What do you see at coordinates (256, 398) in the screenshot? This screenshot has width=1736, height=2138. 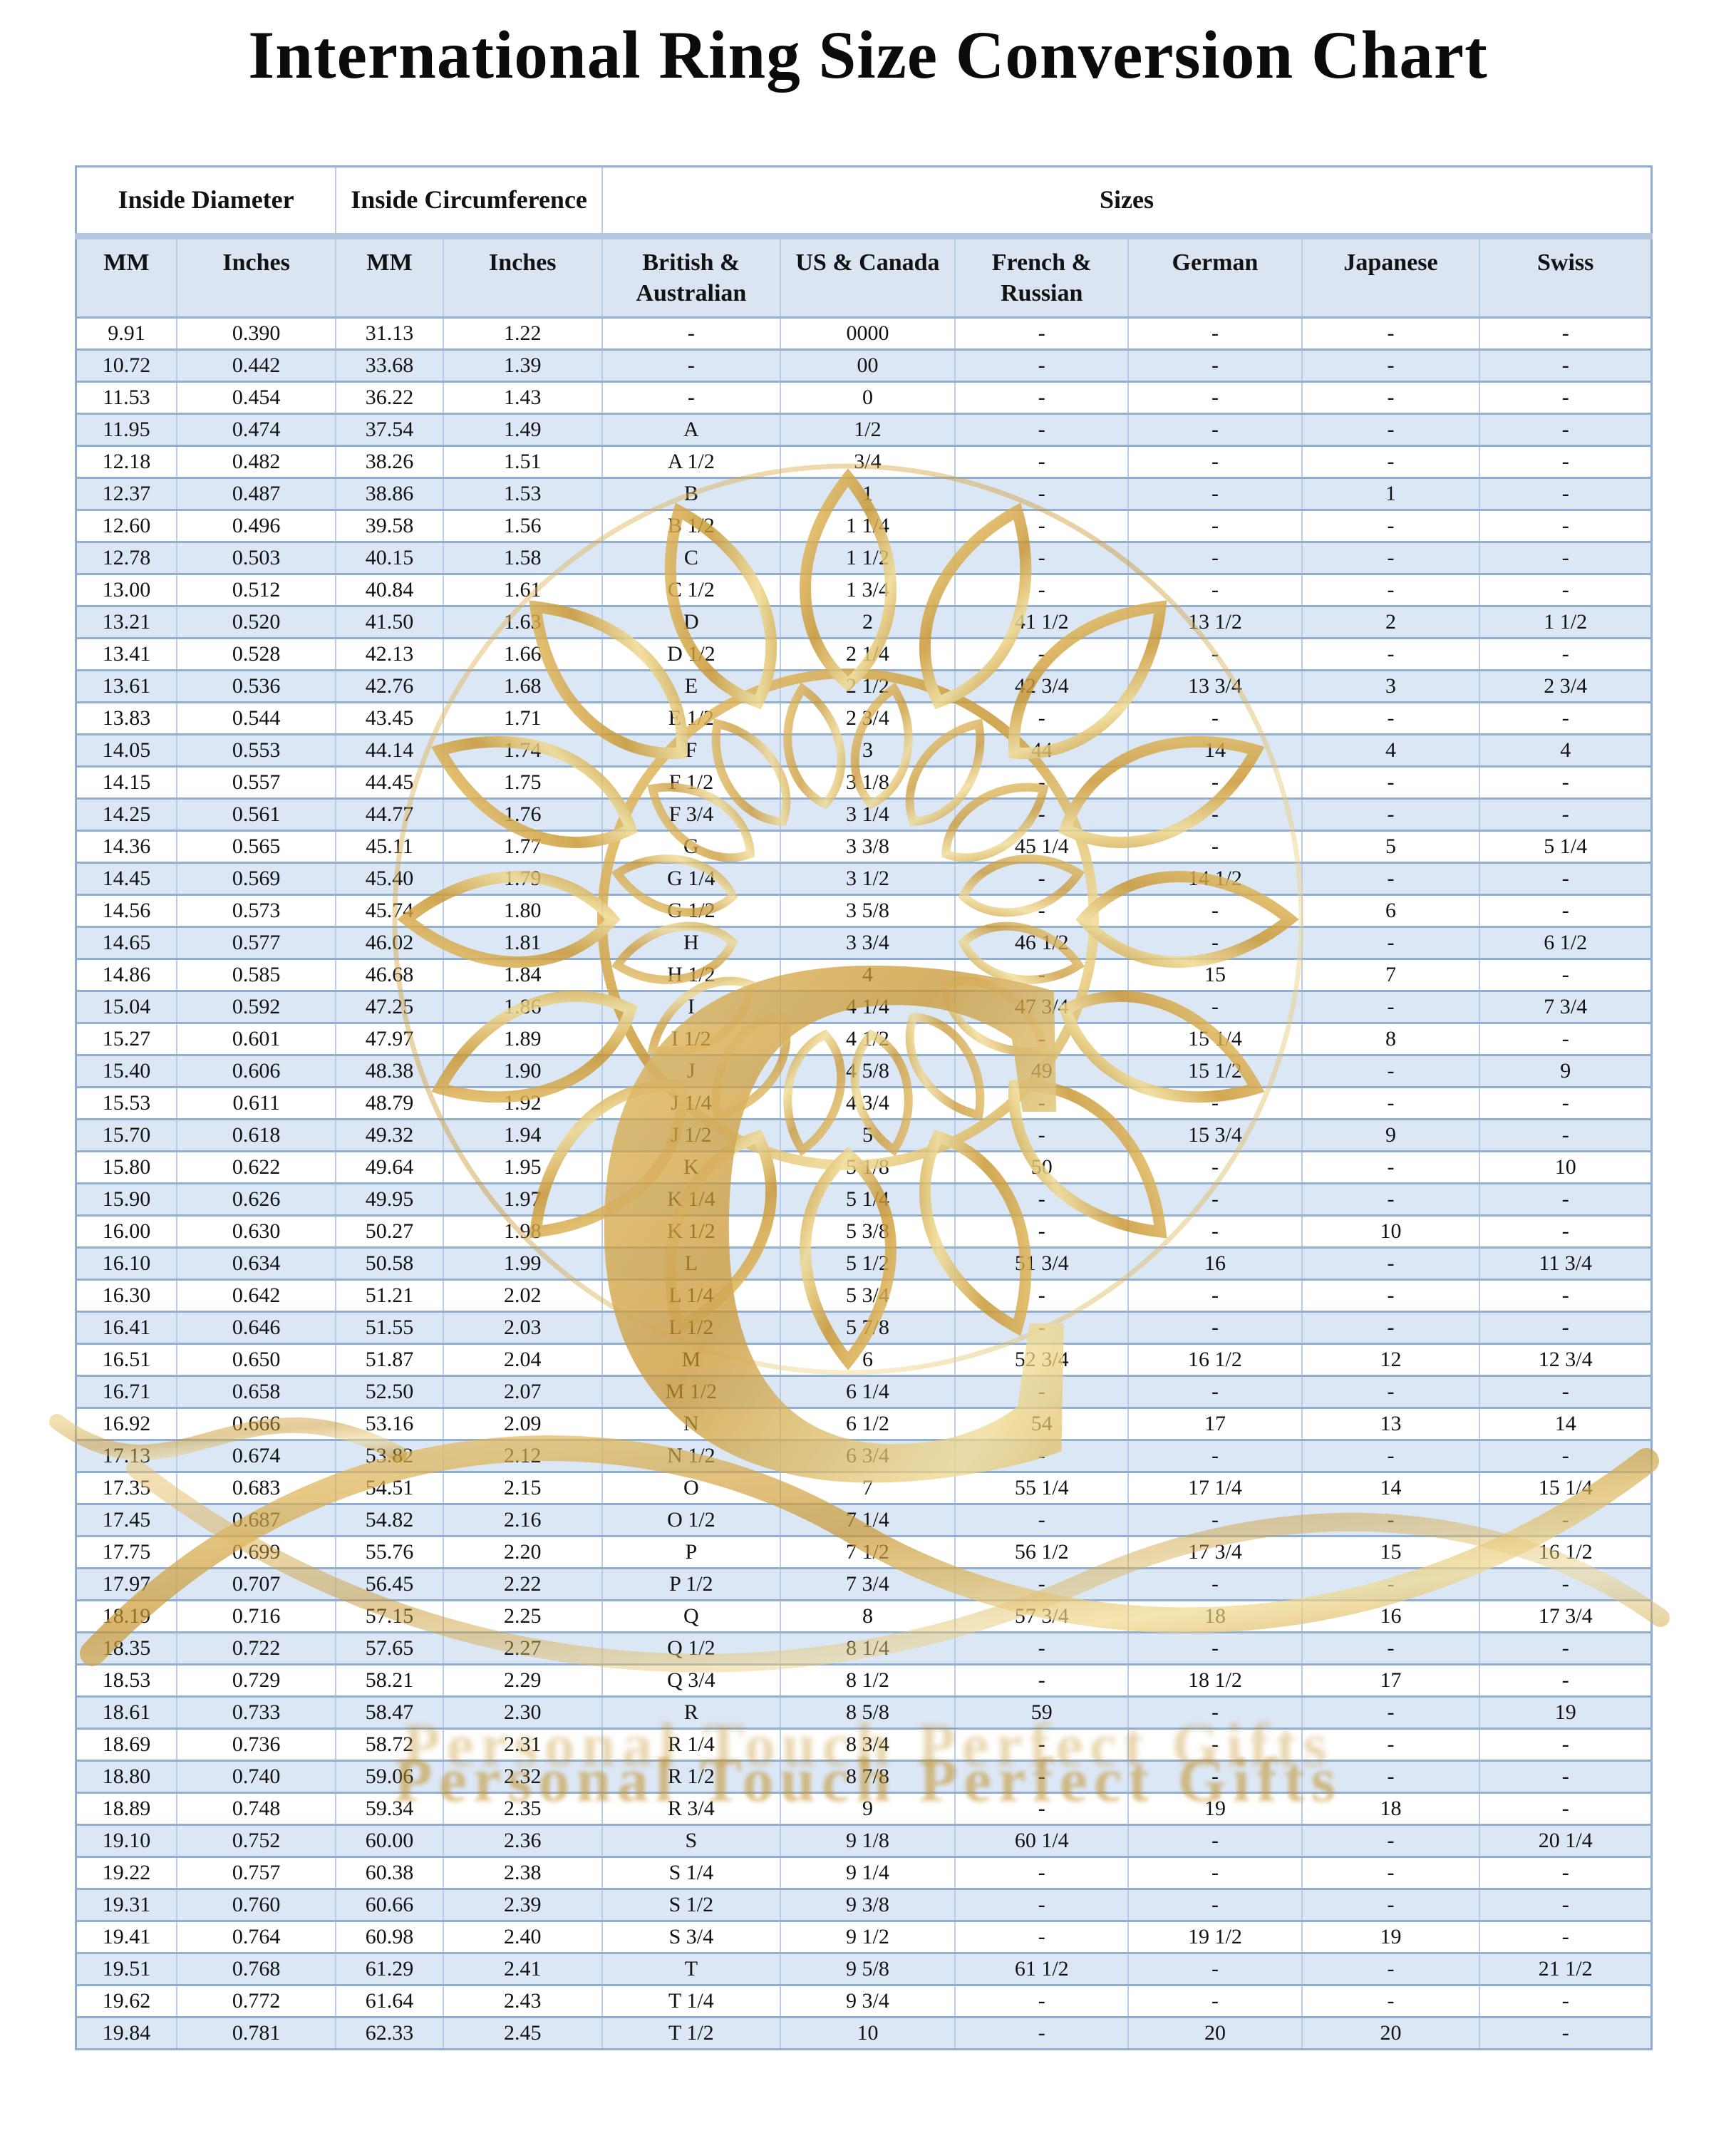 I see `table-cell: 0.454` at bounding box center [256, 398].